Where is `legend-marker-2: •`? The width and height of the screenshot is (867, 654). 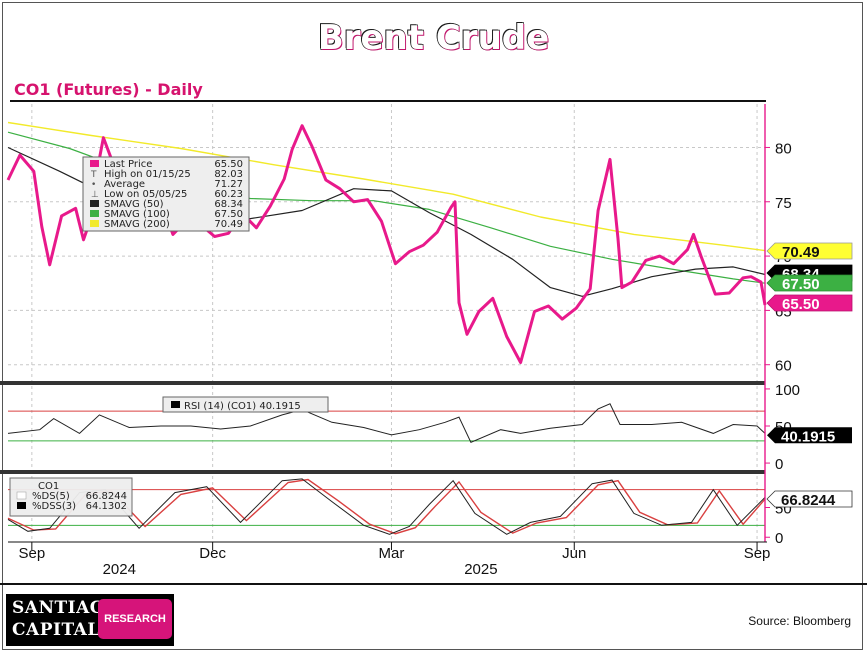 legend-marker-2: • is located at coordinates (93, 185).